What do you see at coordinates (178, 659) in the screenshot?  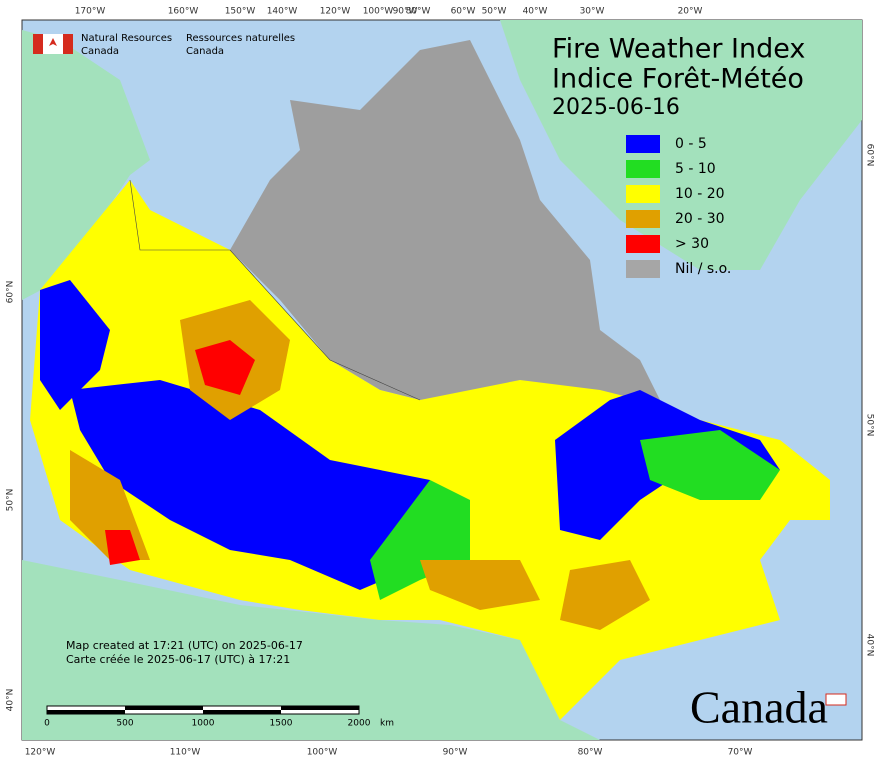 I see `footer: Carte créée le 2025-06-17 (UTC) à 17:21` at bounding box center [178, 659].